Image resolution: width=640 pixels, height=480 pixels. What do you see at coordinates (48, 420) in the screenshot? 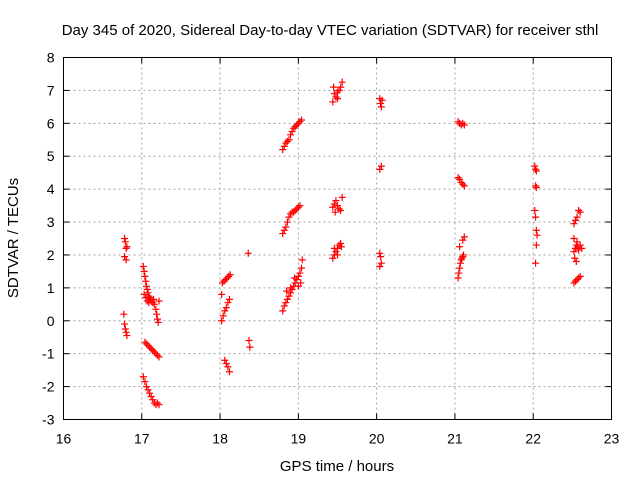
I see `y-tick-label: -3` at bounding box center [48, 420].